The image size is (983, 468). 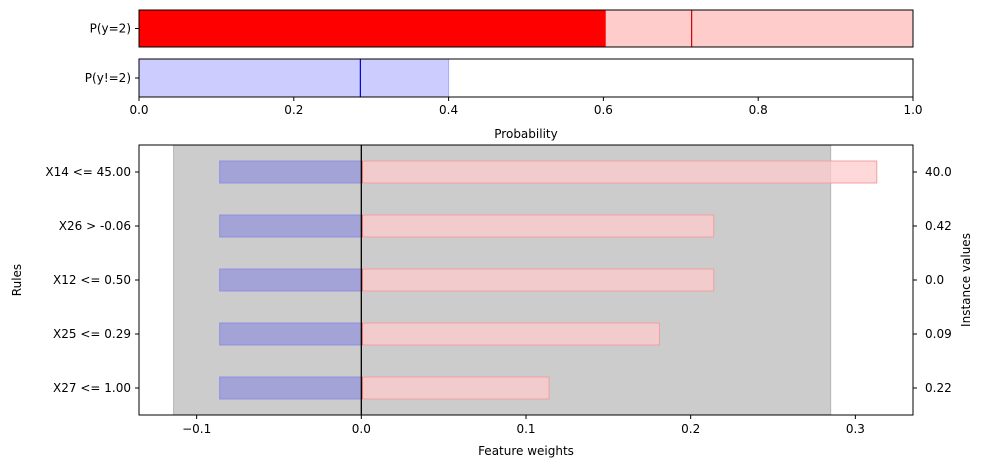 I want to click on rules-axis-label: Rules, so click(x=17, y=280).